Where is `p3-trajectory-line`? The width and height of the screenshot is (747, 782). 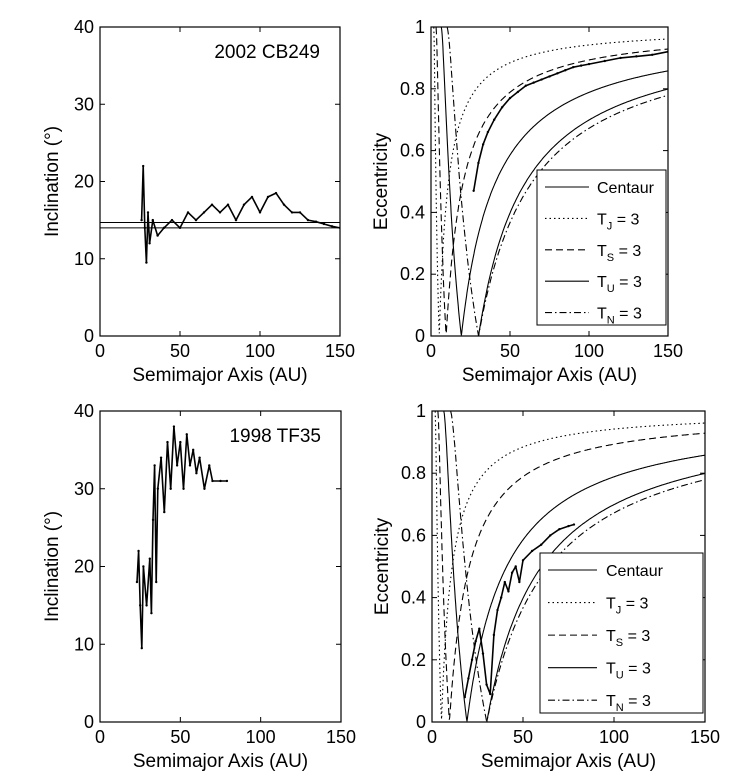
p3-trajectory-line is located at coordinates (181, 537).